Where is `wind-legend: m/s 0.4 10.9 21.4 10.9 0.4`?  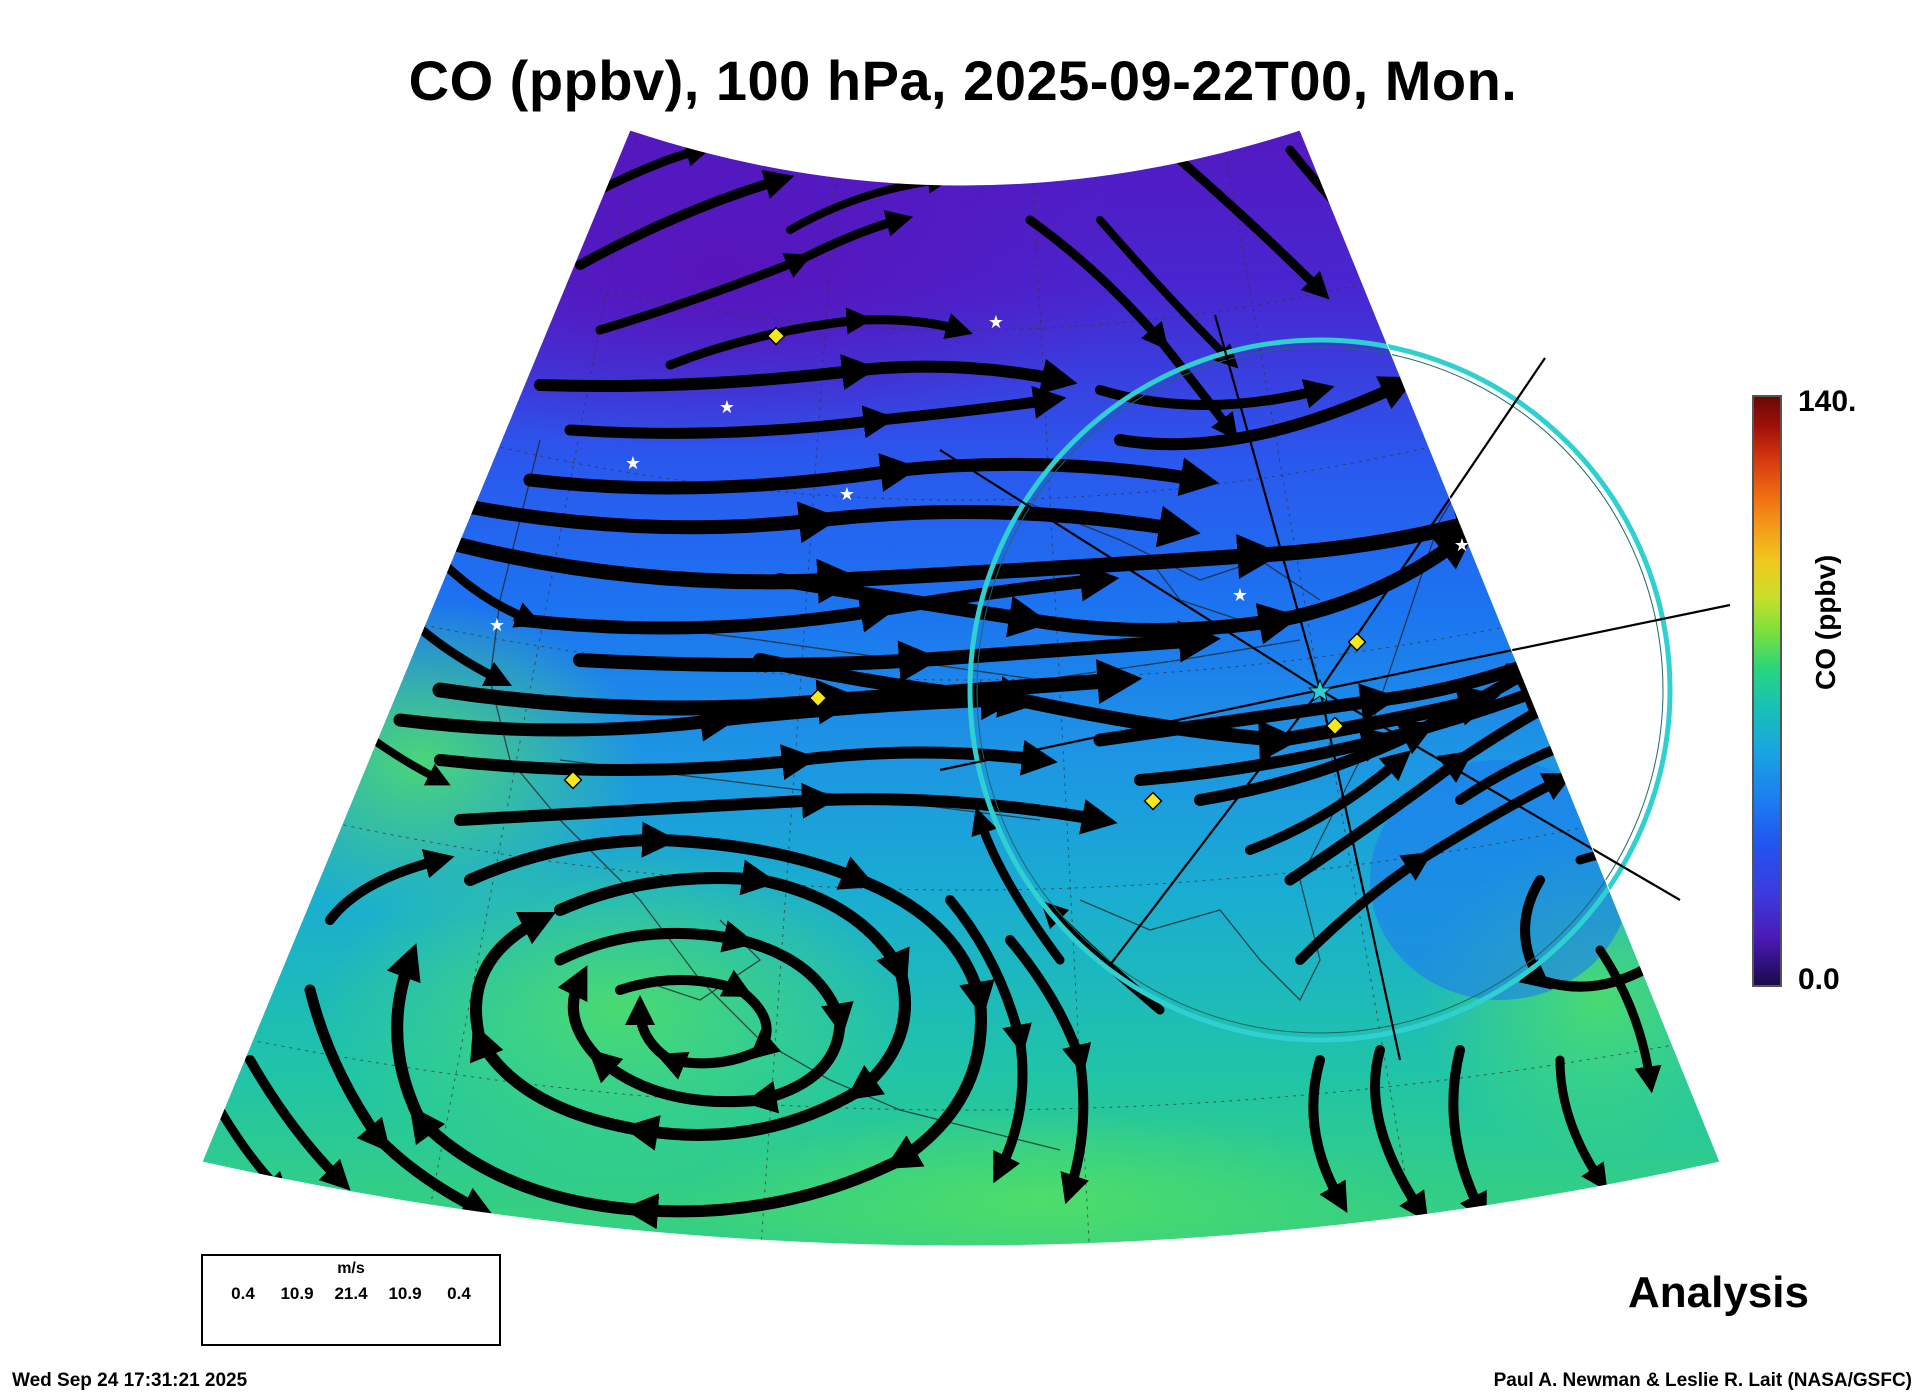
wind-legend: m/s 0.4 10.9 21.4 10.9 0.4 is located at coordinates (351, 1300).